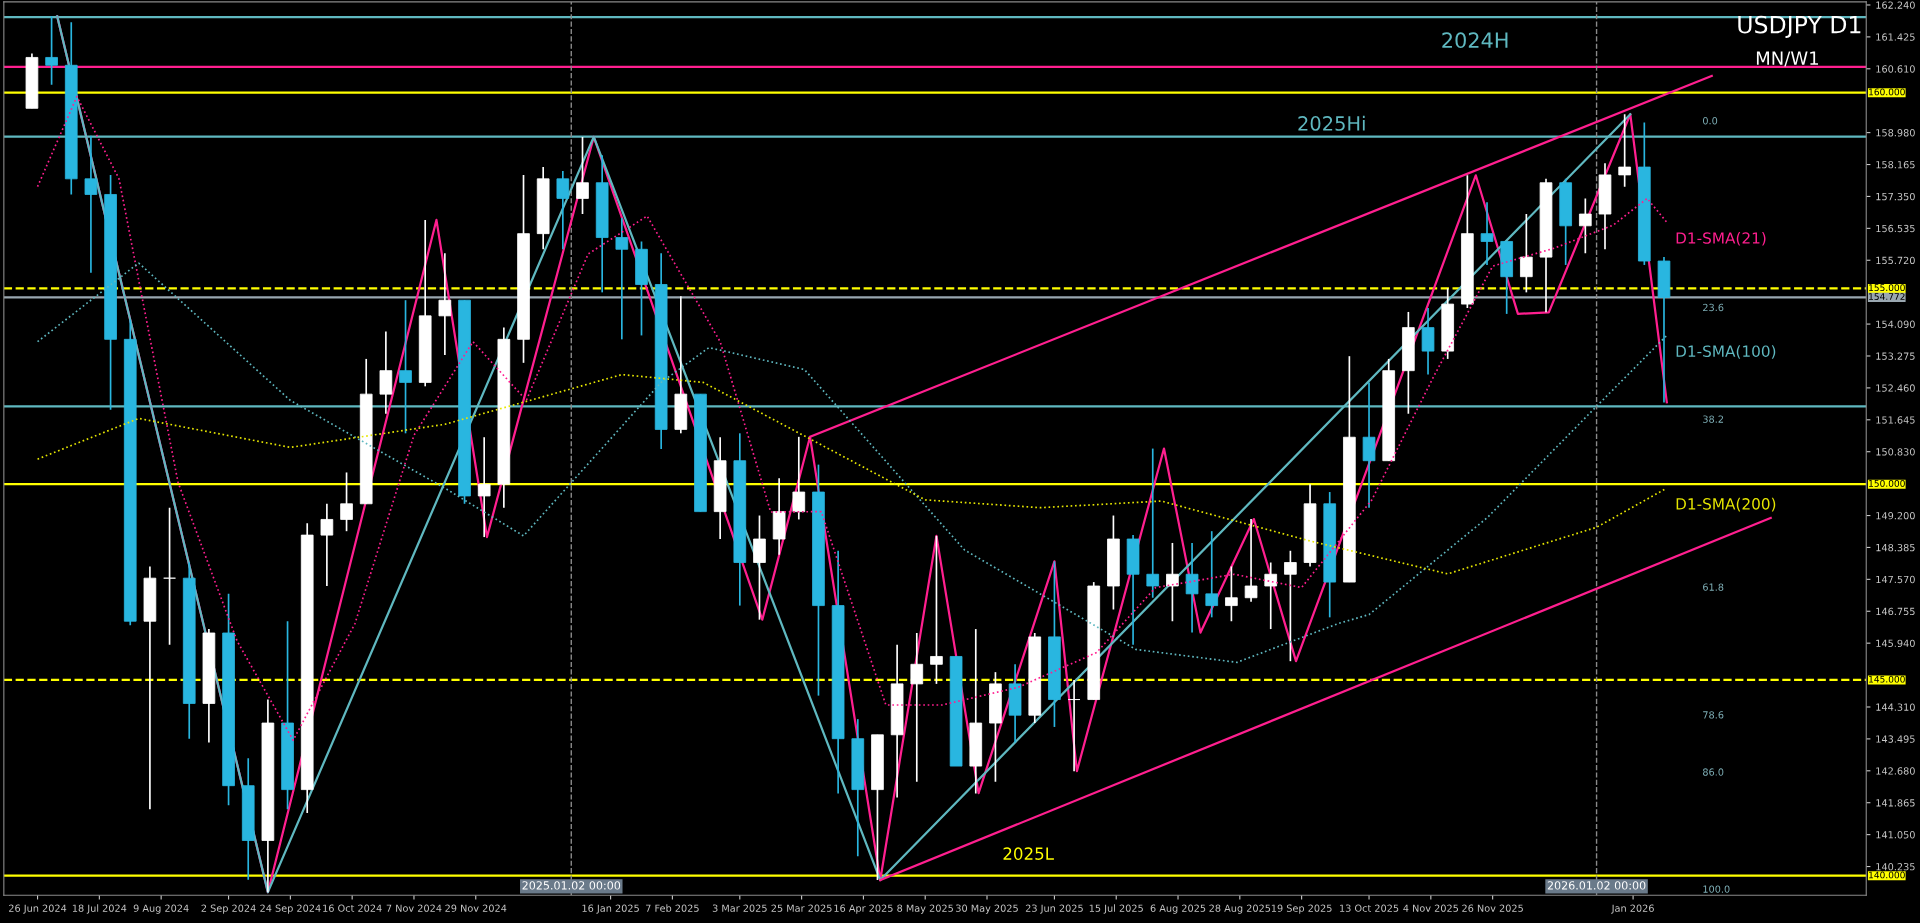  I want to click on x-tick-label: 29 Nov 2024, so click(476, 908).